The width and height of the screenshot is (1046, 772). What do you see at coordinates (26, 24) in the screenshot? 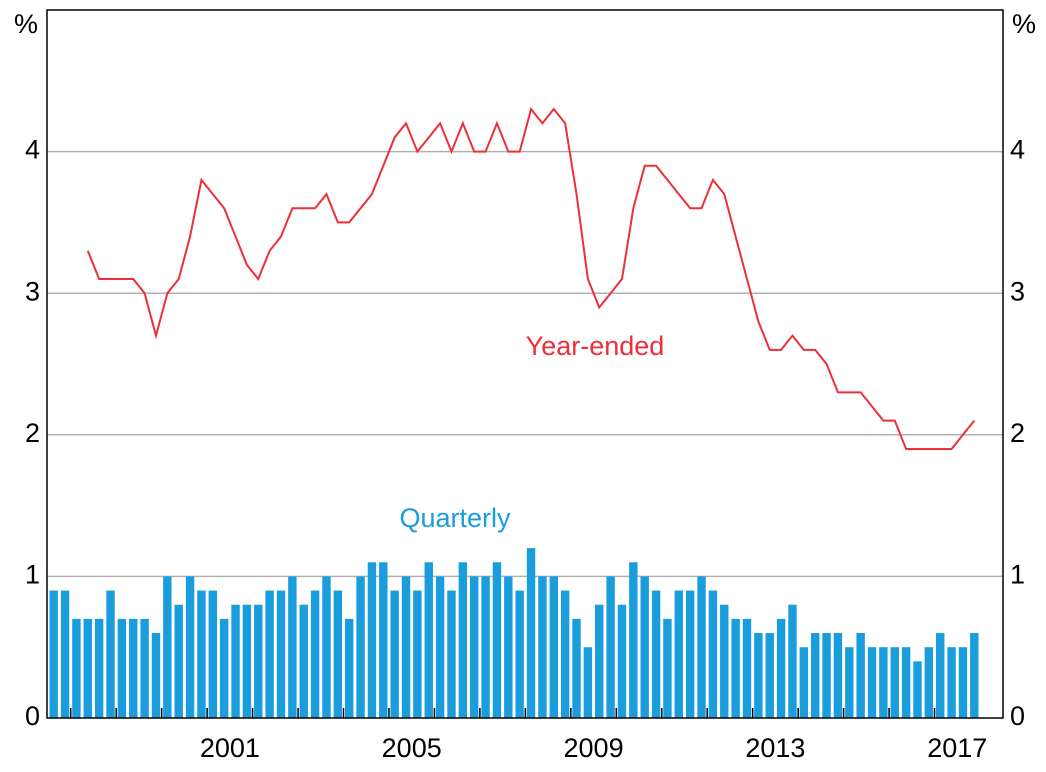
I see `y-axis-unit: %` at bounding box center [26, 24].